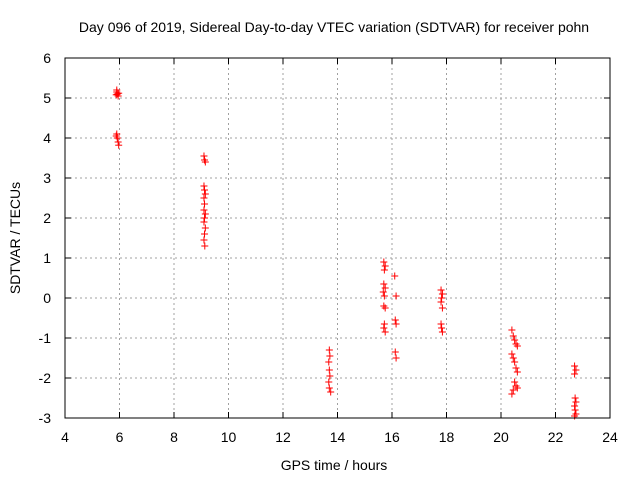 Image resolution: width=640 pixels, height=480 pixels. What do you see at coordinates (120, 437) in the screenshot?
I see `x-tick-label: 6` at bounding box center [120, 437].